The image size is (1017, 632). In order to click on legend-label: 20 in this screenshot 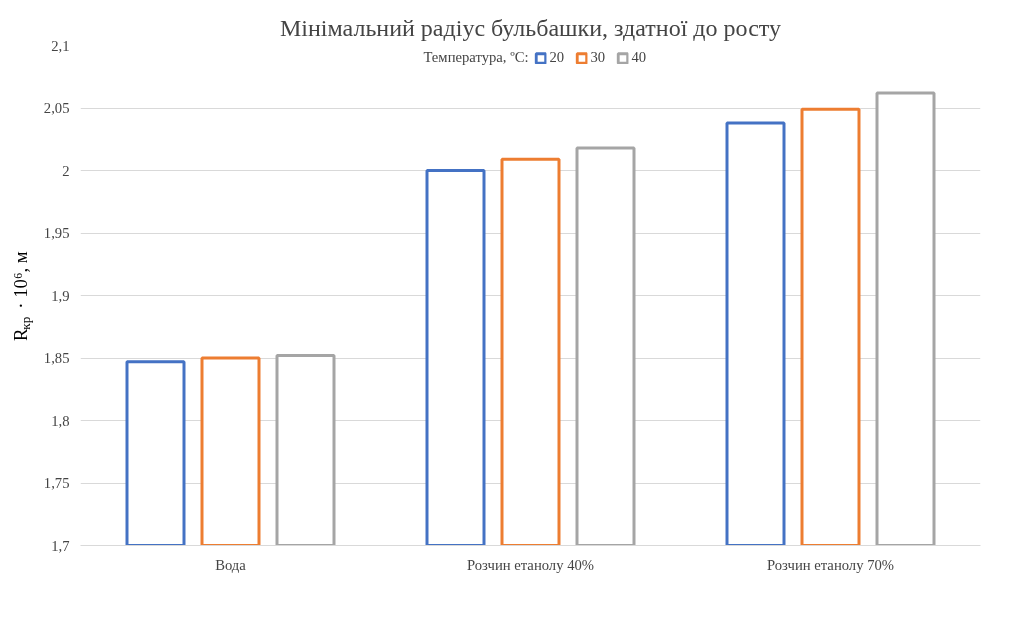, I will do `click(557, 57)`.